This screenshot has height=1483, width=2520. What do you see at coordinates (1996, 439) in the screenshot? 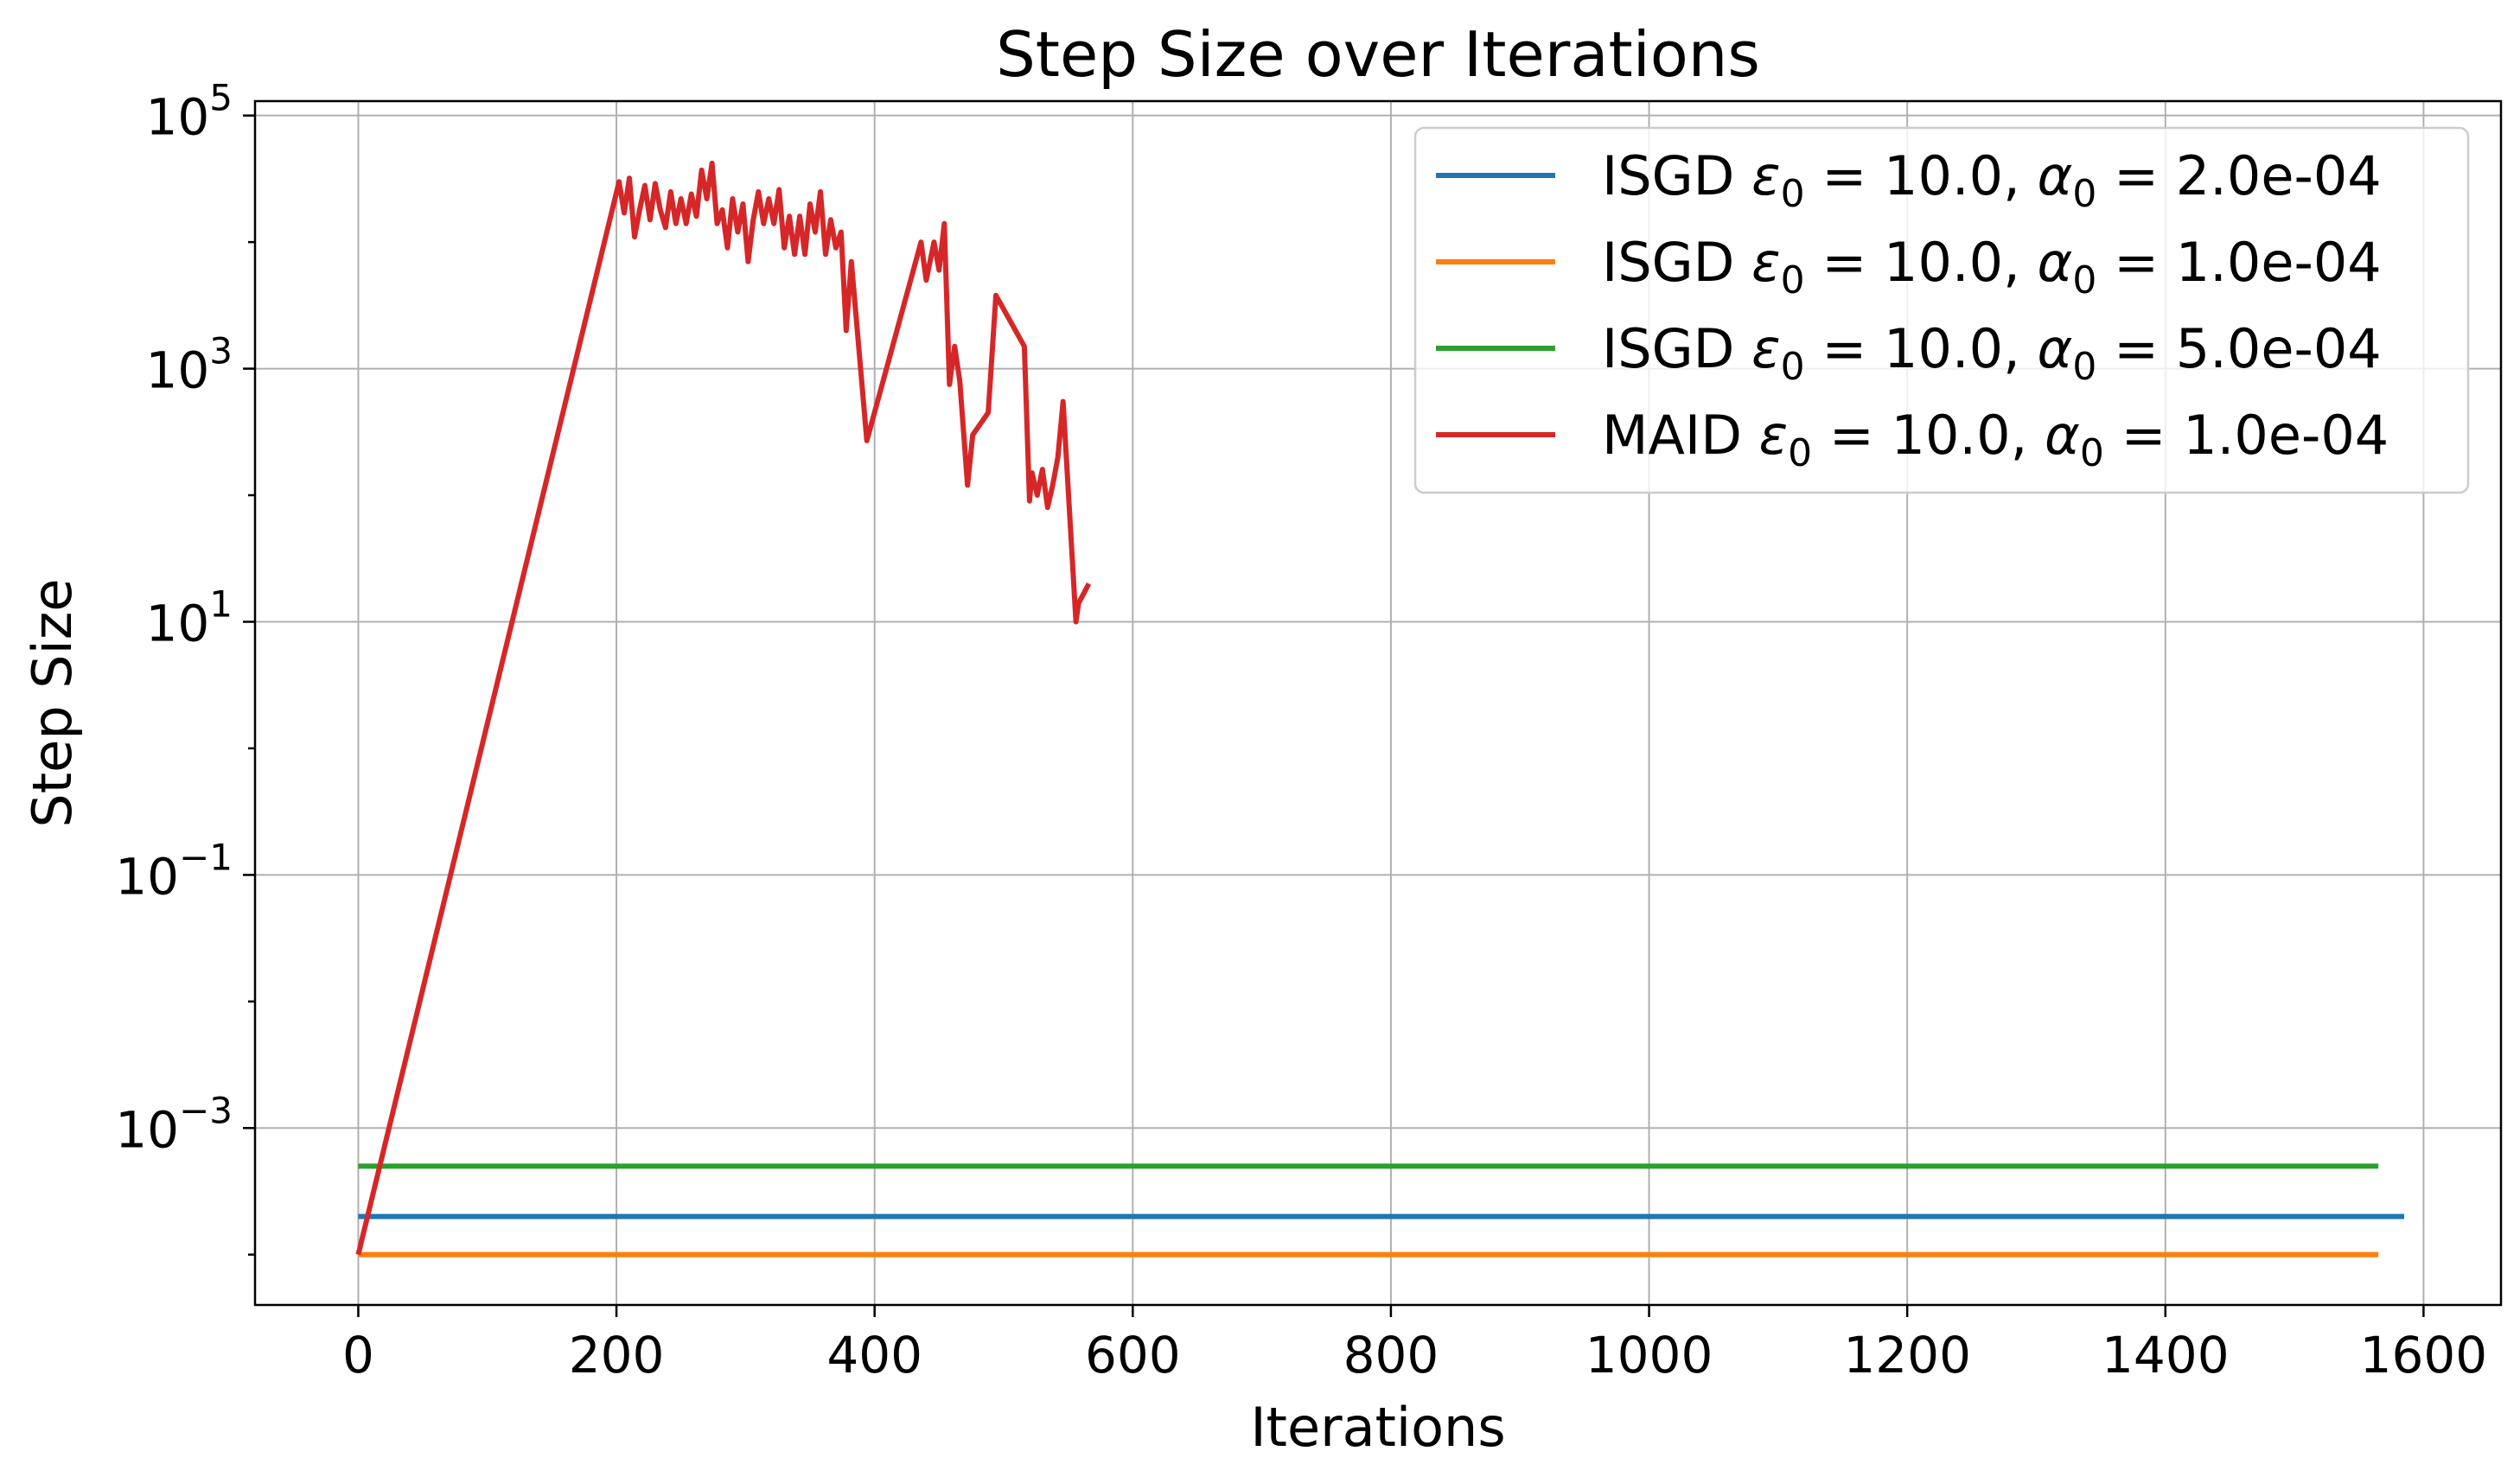
I see `legend-entry: MAID ε0 = 10.0, α0 = 1.0e-04` at bounding box center [1996, 439].